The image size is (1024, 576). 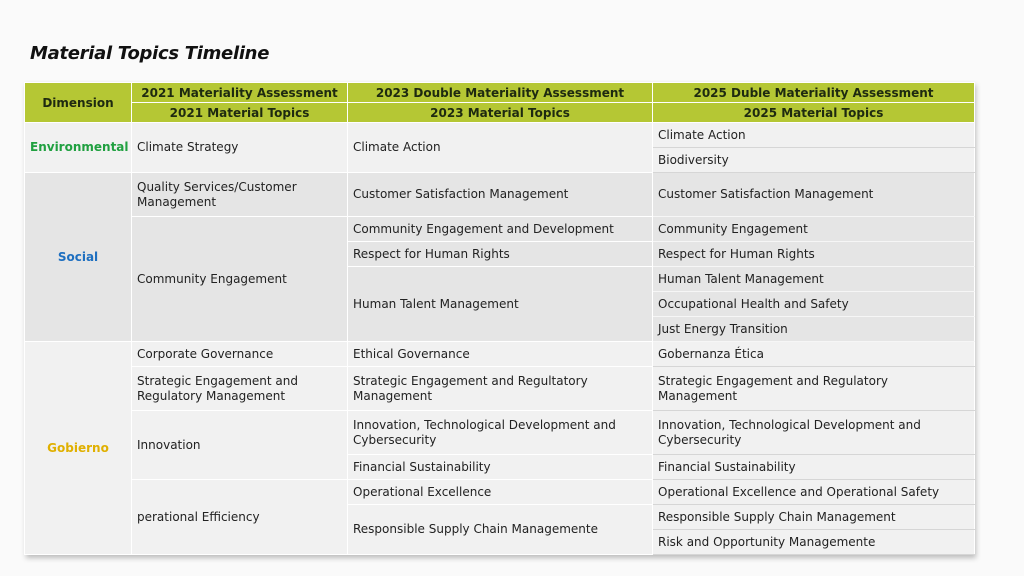 I want to click on topic-2025-cell: Just Energy Transition, so click(x=813, y=329).